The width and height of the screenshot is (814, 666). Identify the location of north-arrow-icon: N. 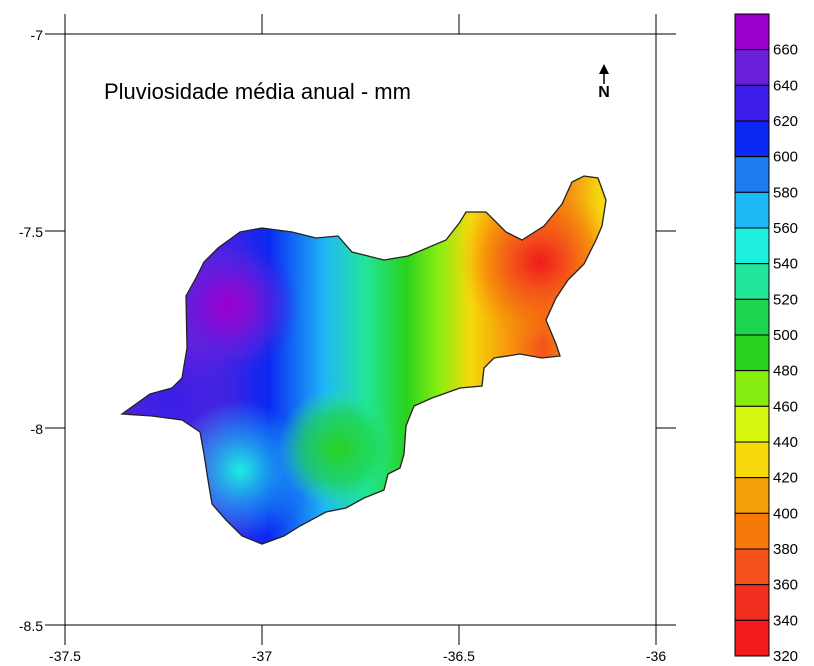
(604, 82).